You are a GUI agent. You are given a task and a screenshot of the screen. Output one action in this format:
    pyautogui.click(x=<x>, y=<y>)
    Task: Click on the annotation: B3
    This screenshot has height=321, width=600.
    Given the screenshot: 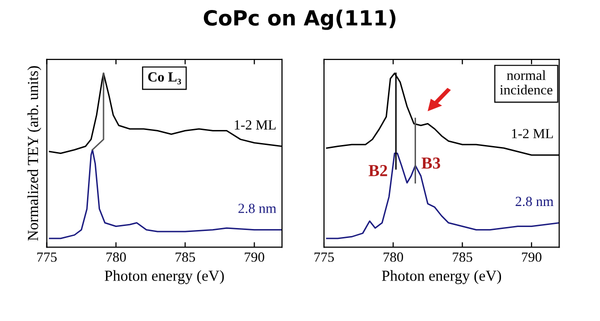 What is the action you would take?
    pyautogui.click(x=431, y=163)
    